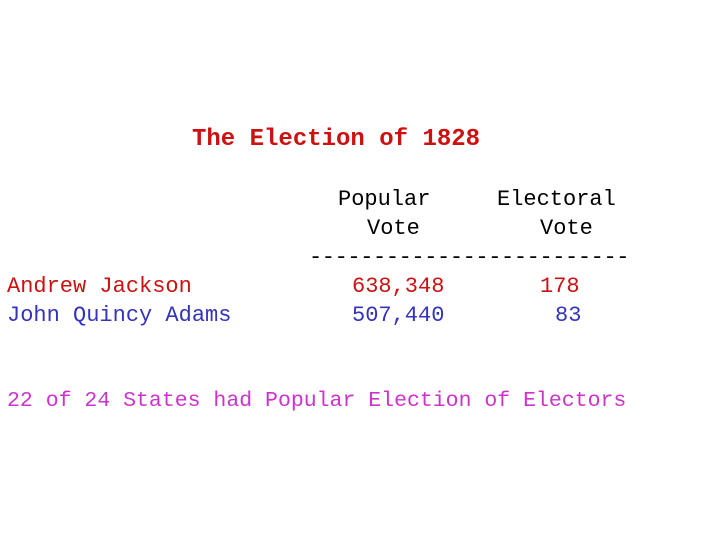 This screenshot has width=720, height=540. Describe the element at coordinates (119, 315) in the screenshot. I see `candidate-name-adams: John Quincy Adams` at that location.